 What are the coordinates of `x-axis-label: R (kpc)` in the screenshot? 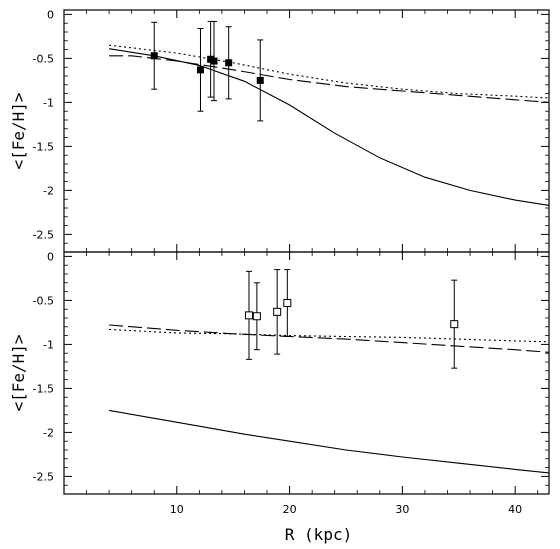 It's located at (318, 534).